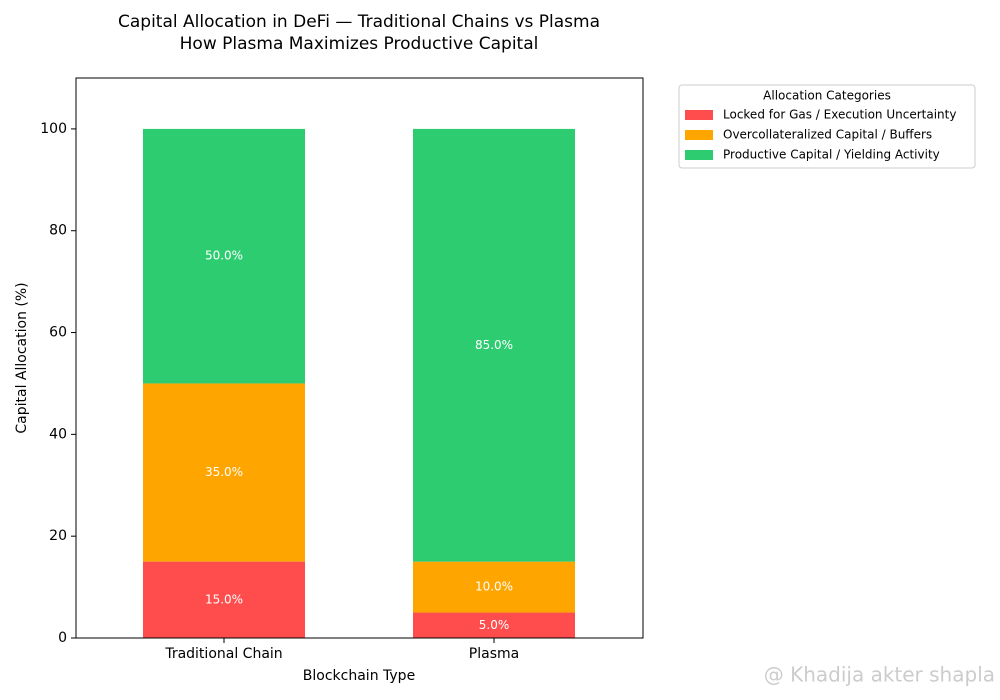 This screenshot has width=1000, height=700. What do you see at coordinates (839, 115) in the screenshot?
I see `legend-label: Locked for Gas / Execution Uncertainty` at bounding box center [839, 115].